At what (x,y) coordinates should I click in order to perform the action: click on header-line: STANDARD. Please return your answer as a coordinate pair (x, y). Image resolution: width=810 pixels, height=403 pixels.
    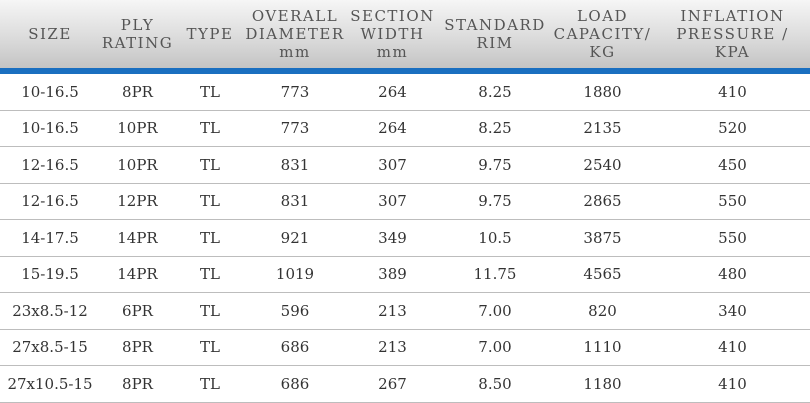
    Looking at the image, I should click on (495, 25).